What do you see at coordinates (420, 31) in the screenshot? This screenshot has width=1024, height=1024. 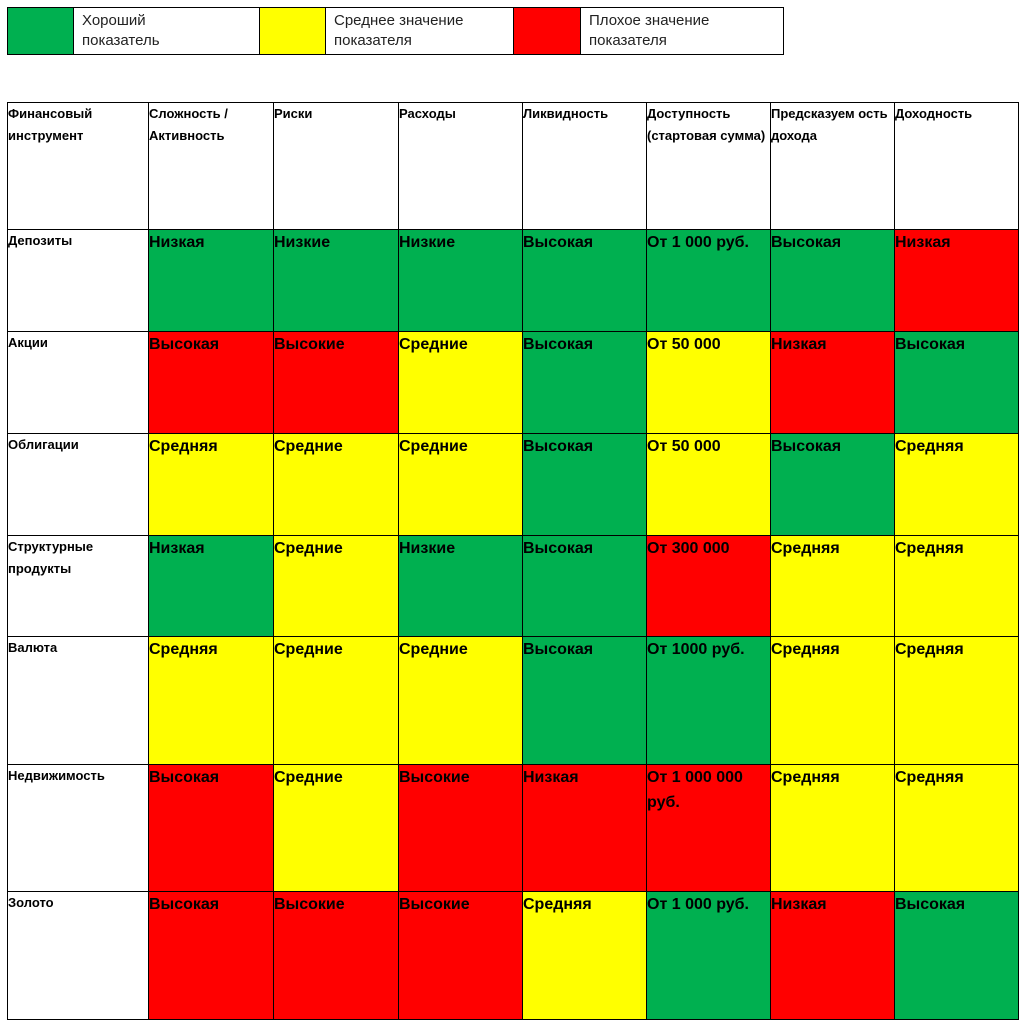 I see `legend-label-medium: Среднее значение показателя` at bounding box center [420, 31].